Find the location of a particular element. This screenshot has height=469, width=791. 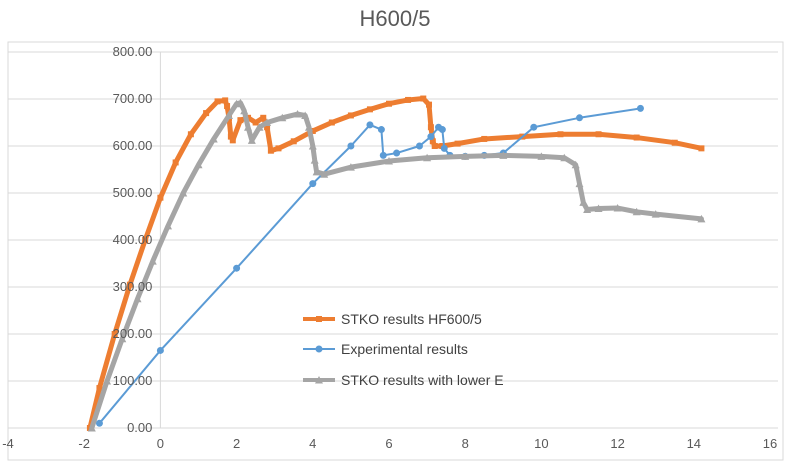

x-tick-label: 8 is located at coordinates (465, 443).